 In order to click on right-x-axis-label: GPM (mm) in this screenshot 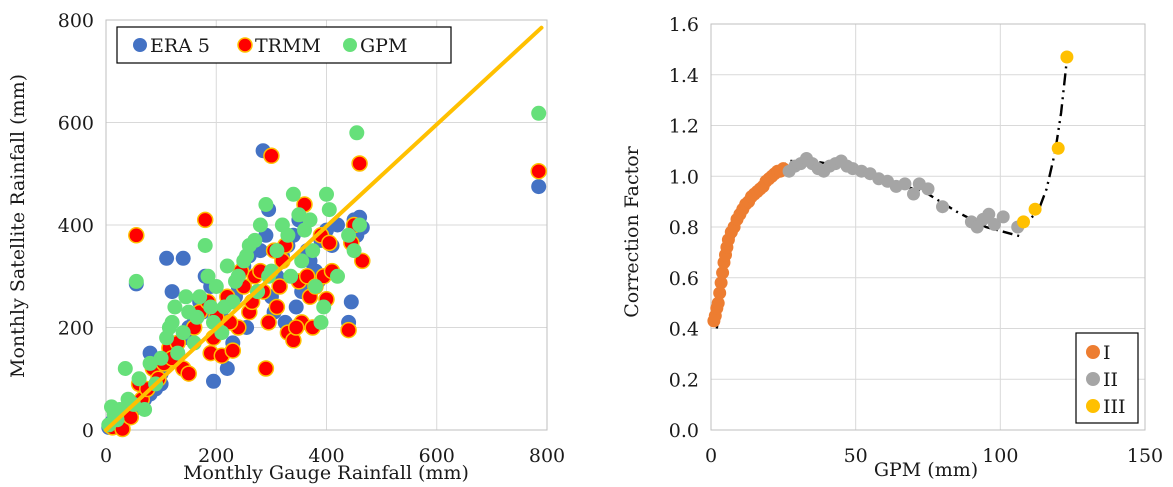, I will do `click(926, 470)`.